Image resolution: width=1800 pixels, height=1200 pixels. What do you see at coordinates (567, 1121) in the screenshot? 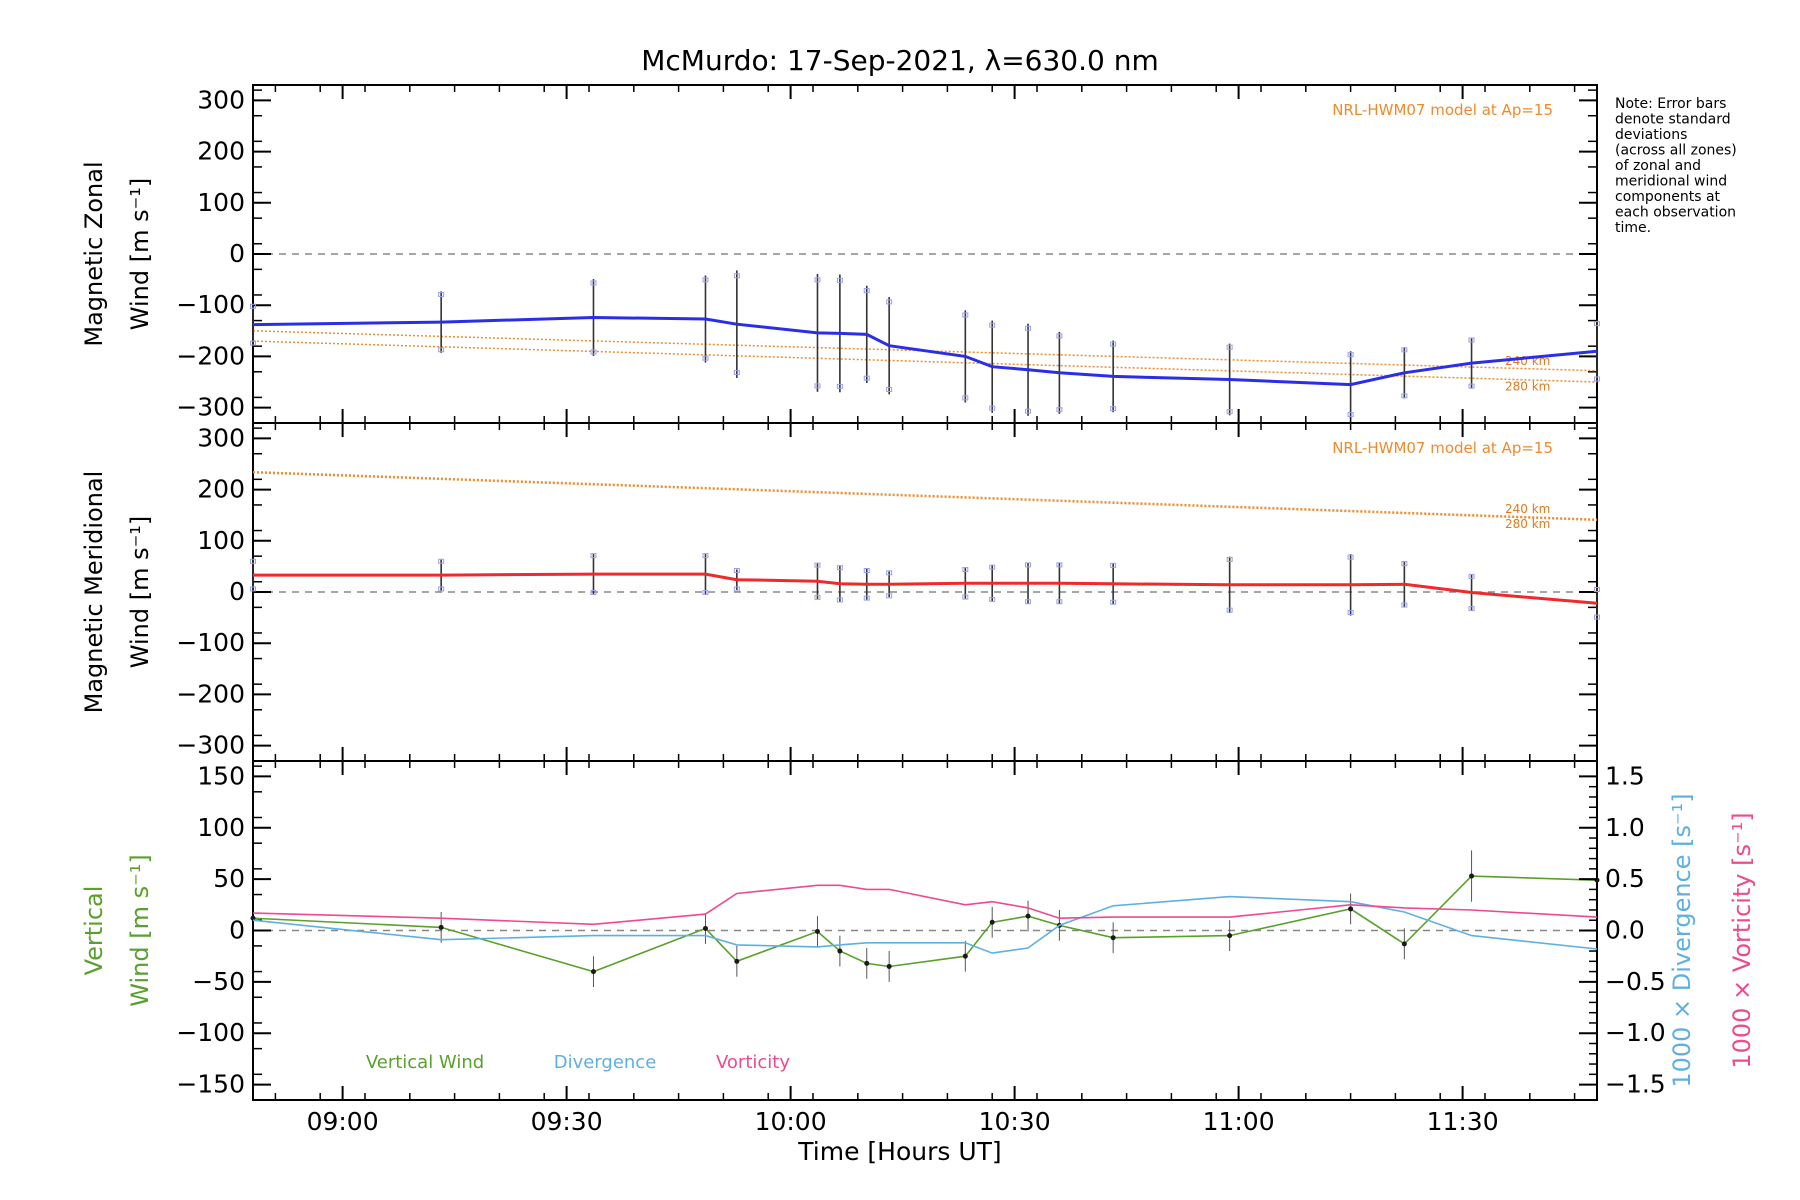
I see `x-tick-label: 09:30` at bounding box center [567, 1121].